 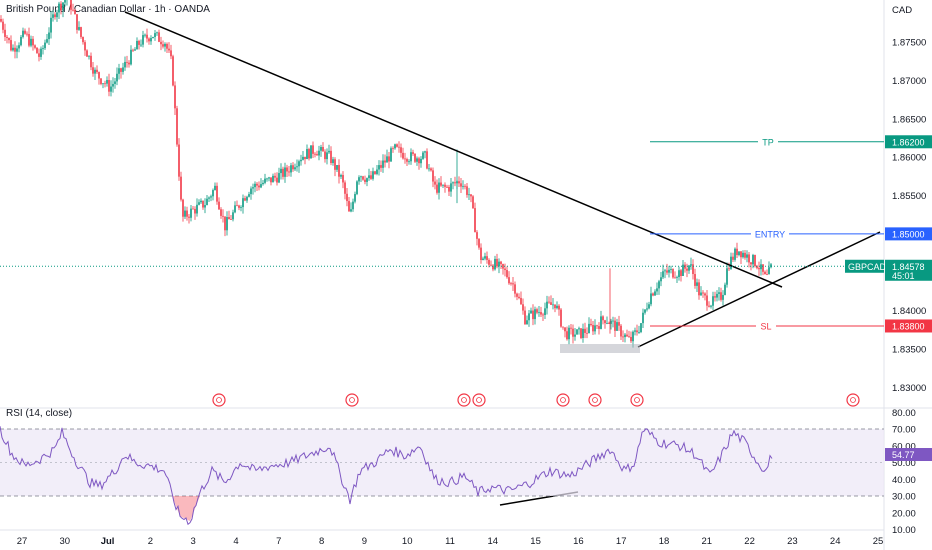 I want to click on economic-event-markers, so click(x=536, y=400).